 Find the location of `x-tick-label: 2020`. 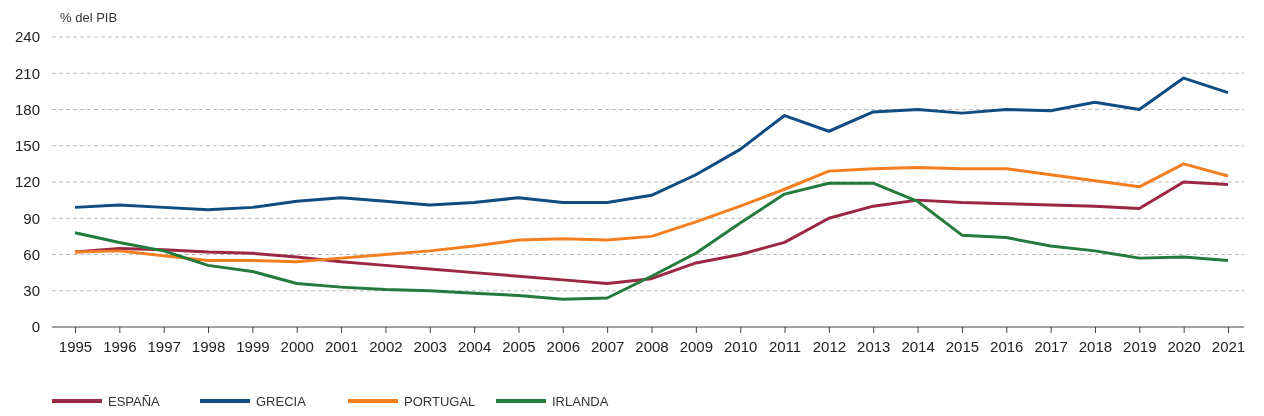

x-tick-label: 2020 is located at coordinates (1184, 346).